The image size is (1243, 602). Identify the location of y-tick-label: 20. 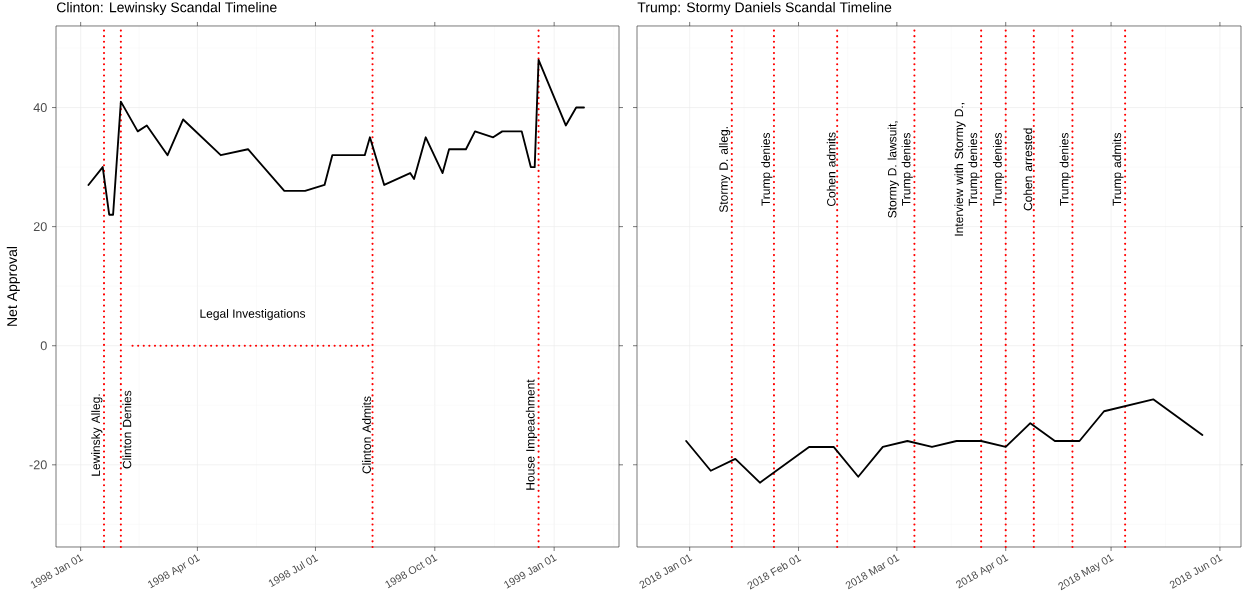
(40, 227).